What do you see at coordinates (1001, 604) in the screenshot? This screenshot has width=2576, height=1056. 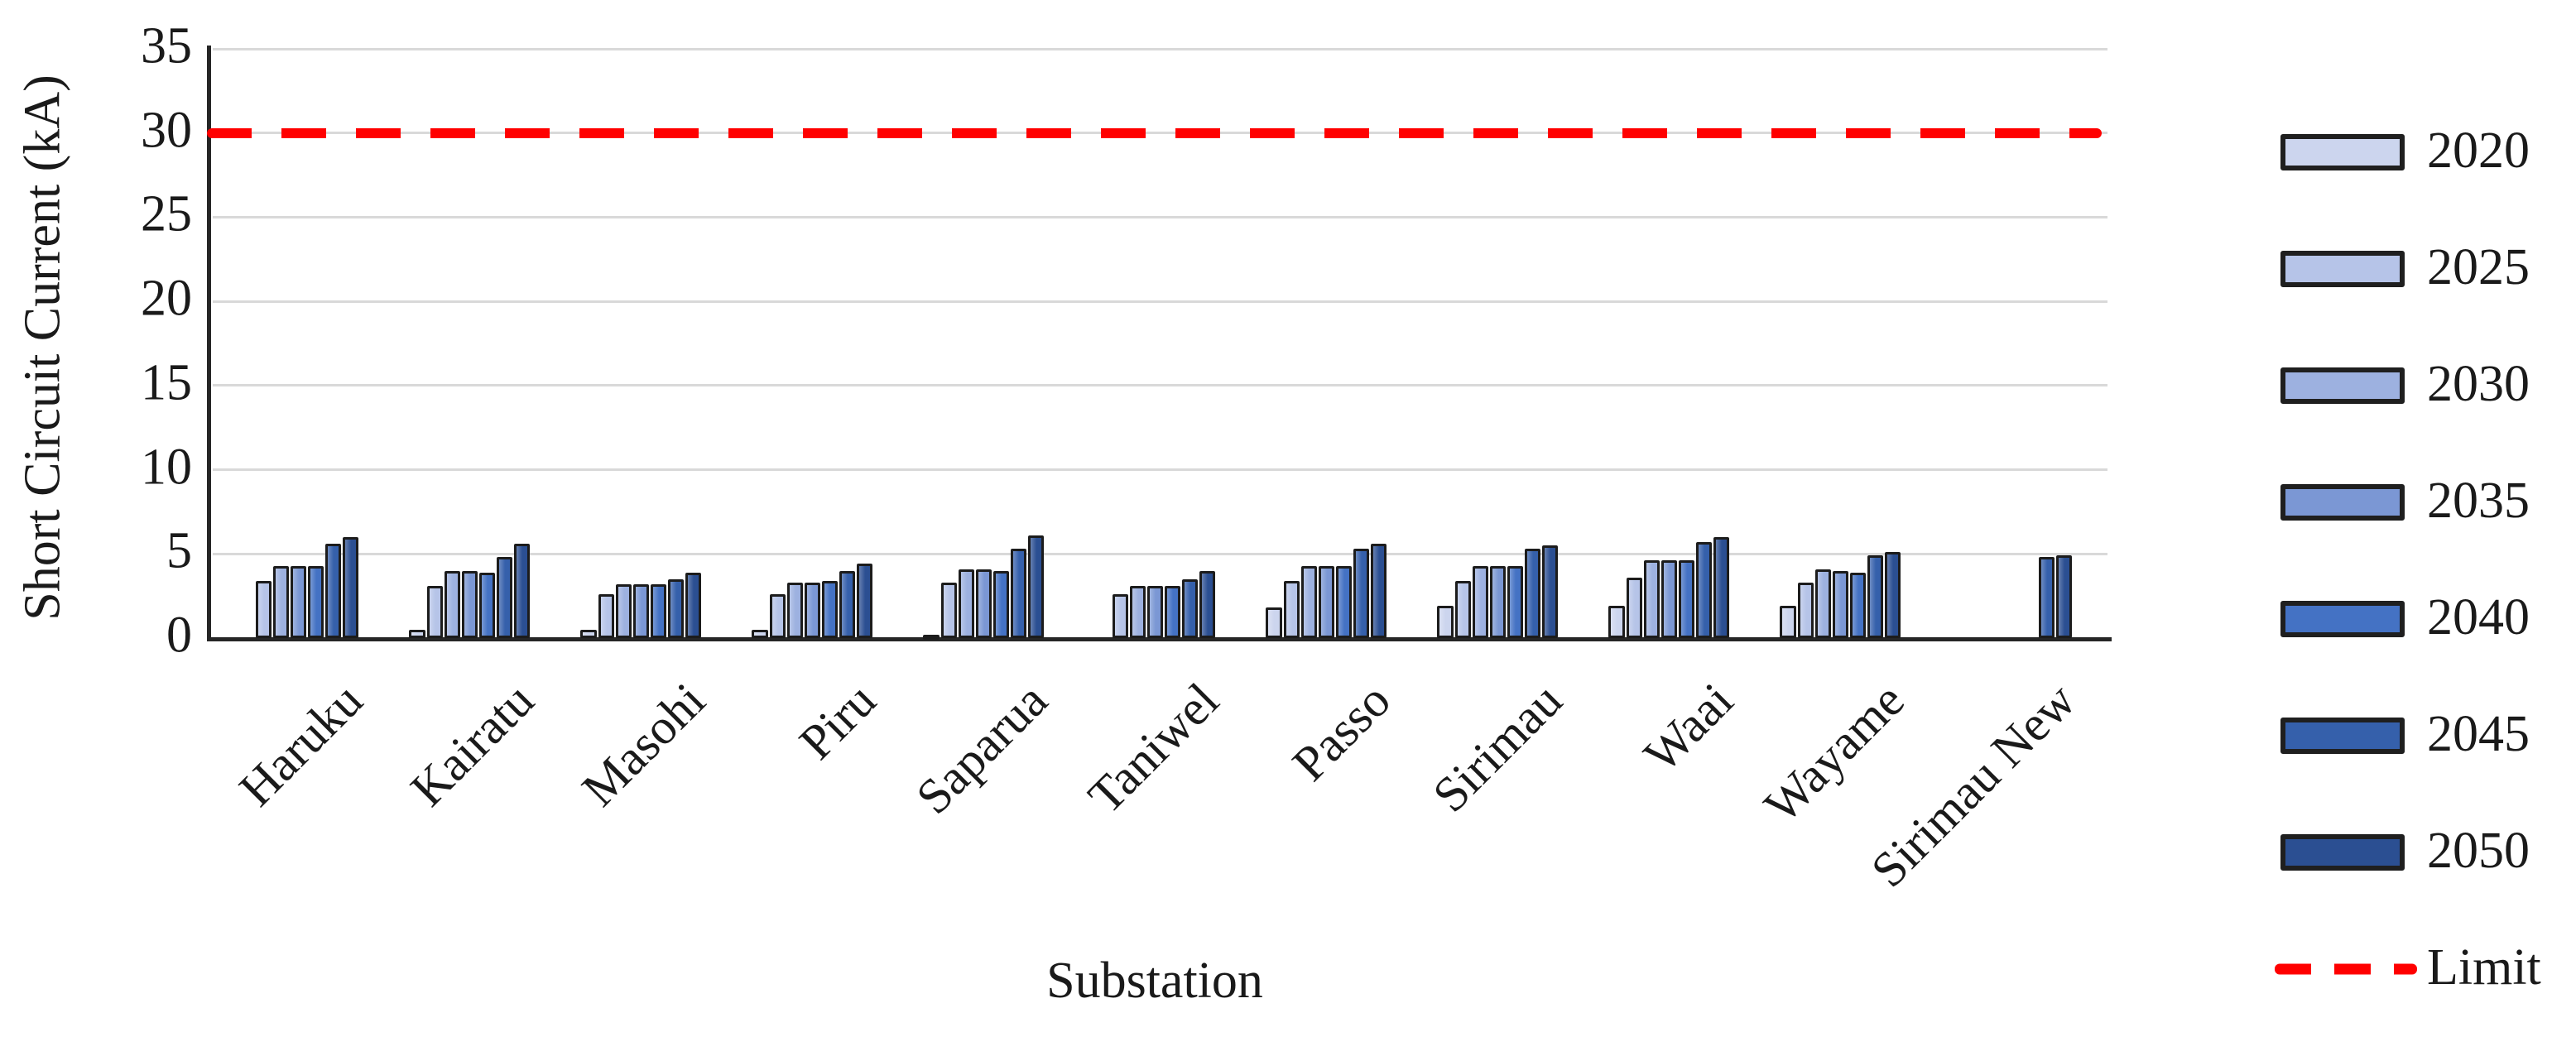 I see `bar-saparua-2040` at bounding box center [1001, 604].